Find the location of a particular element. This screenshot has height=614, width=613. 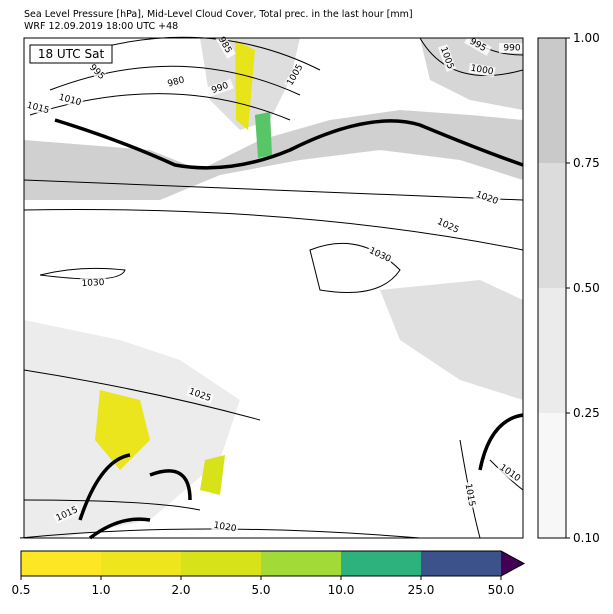

colorbar-tick-label: 1.0 is located at coordinates (100, 590).